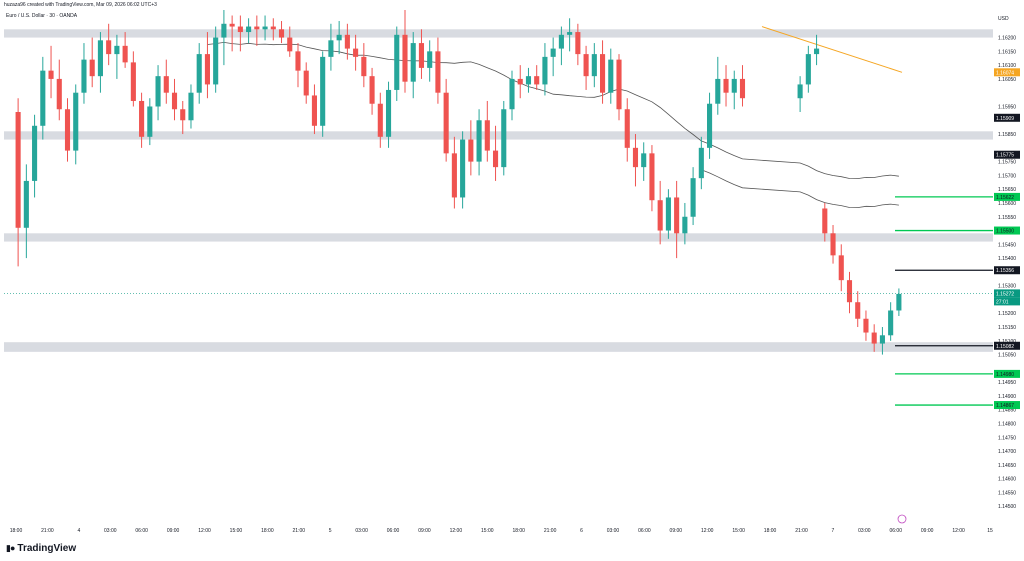 This screenshot has height=561, width=1024. Describe the element at coordinates (1007, 411) in the screenshot. I see `y-tick-label-22: 1.14850` at that location.